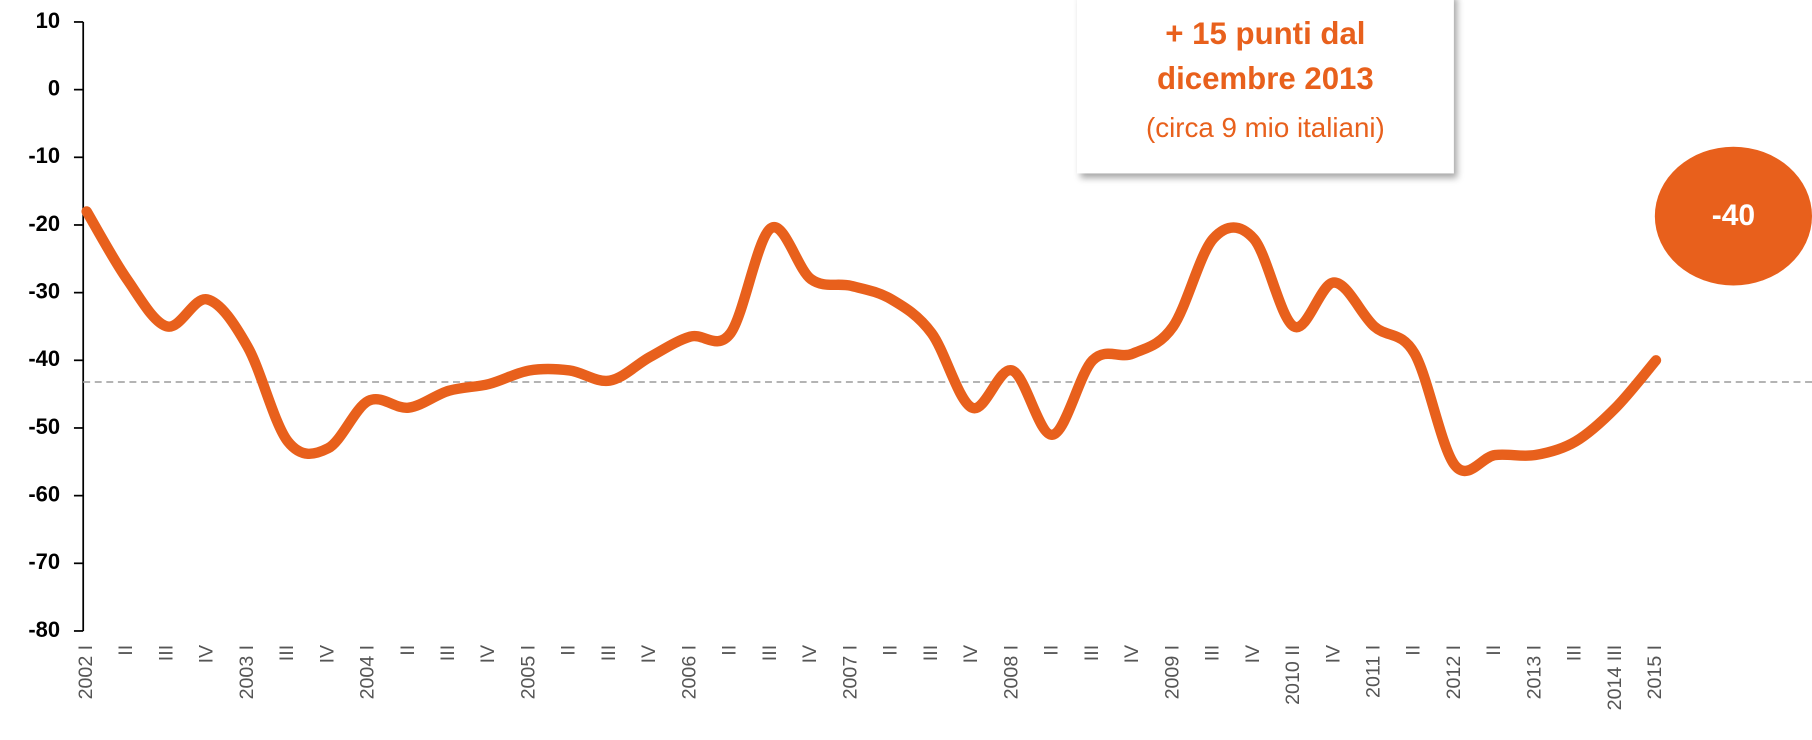  Describe the element at coordinates (1265, 127) in the screenshot. I see `annotation: (circa 9 mio italiani)` at that location.